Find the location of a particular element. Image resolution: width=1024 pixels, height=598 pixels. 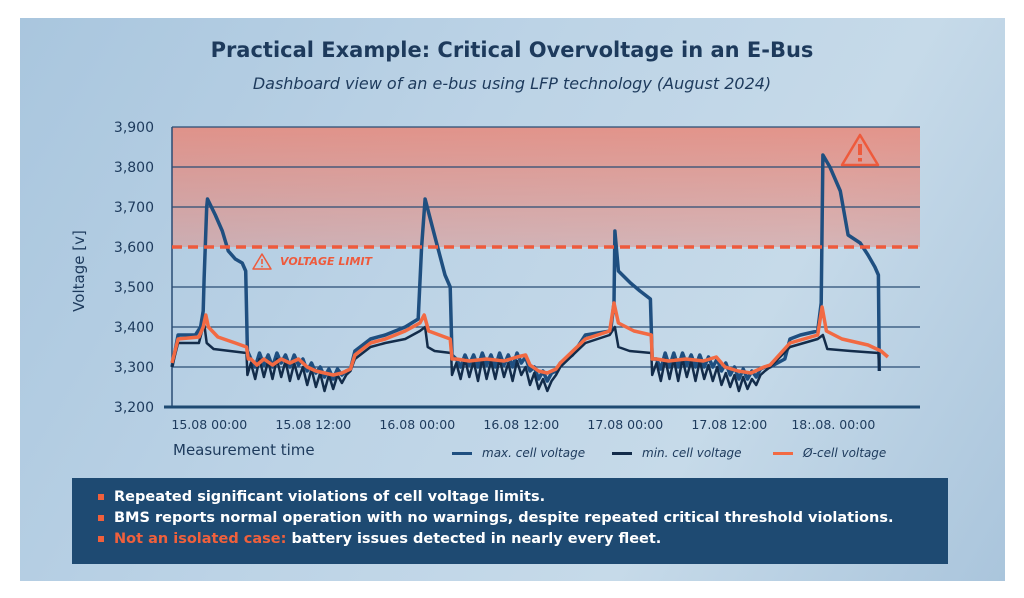

y-tick-label: 3,600 is located at coordinates (134, 248).